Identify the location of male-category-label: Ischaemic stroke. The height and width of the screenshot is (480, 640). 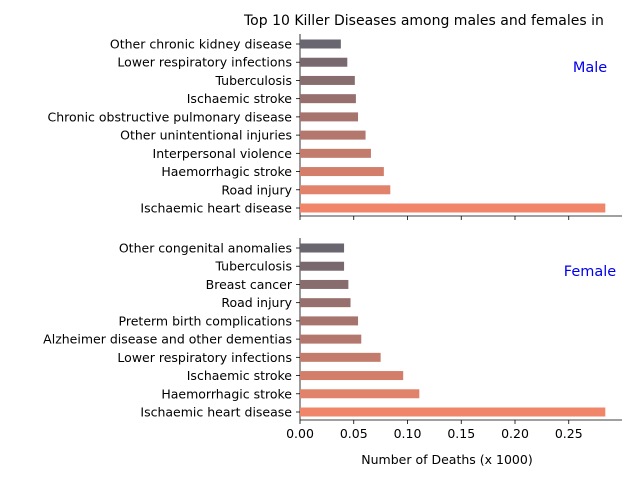
(240, 98).